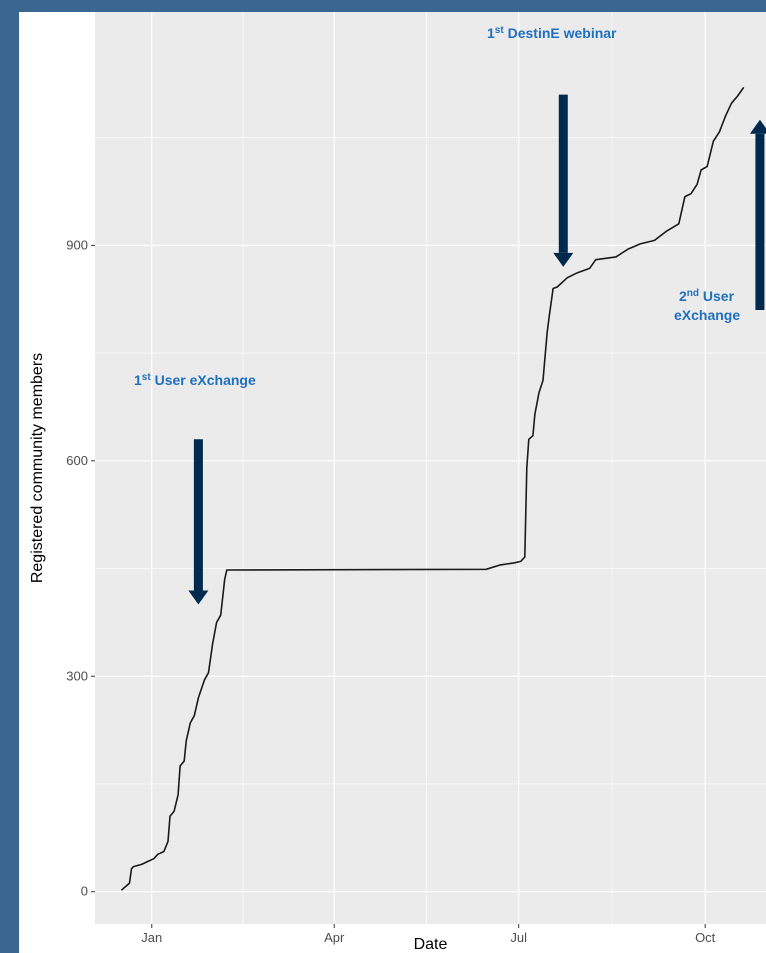  What do you see at coordinates (198, 522) in the screenshot?
I see `annotation-a1` at bounding box center [198, 522].